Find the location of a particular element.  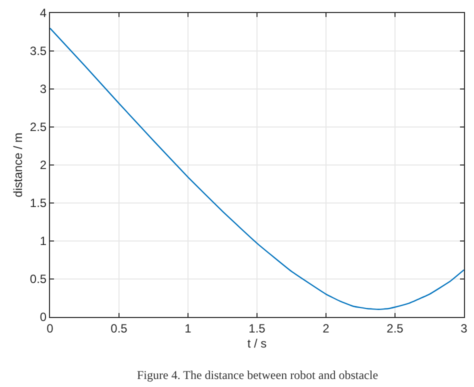

x-tick-label: 1 is located at coordinates (188, 328).